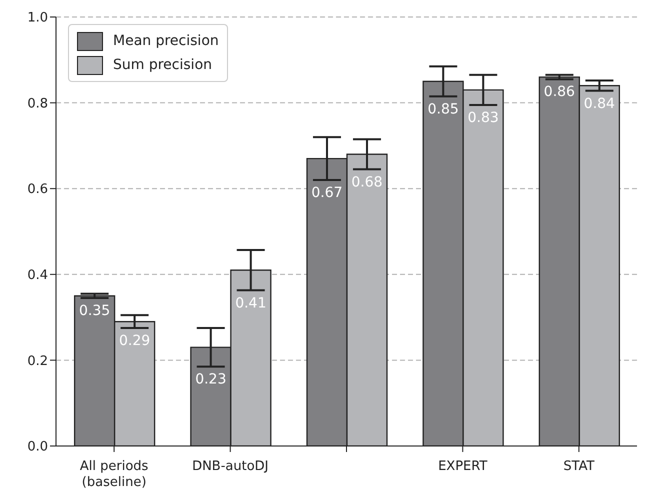  I want to click on data-label: 0.86, so click(560, 92).